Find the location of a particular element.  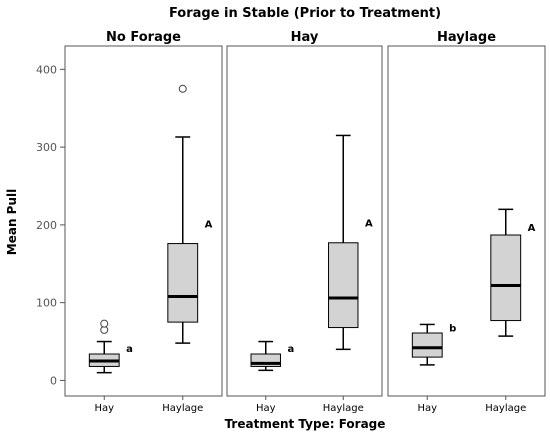

y-axis: 0 100 200 300 400 is located at coordinates (50, 225).